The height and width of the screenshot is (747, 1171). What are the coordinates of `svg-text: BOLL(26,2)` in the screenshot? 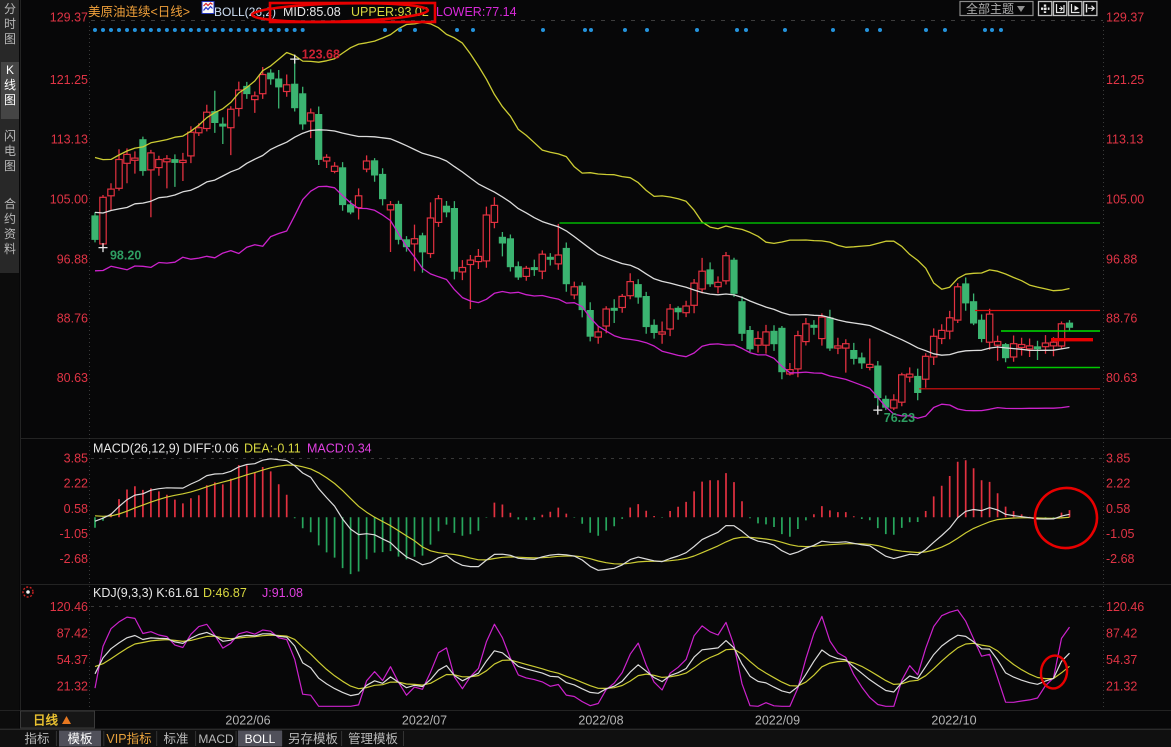 It's located at (245, 12).